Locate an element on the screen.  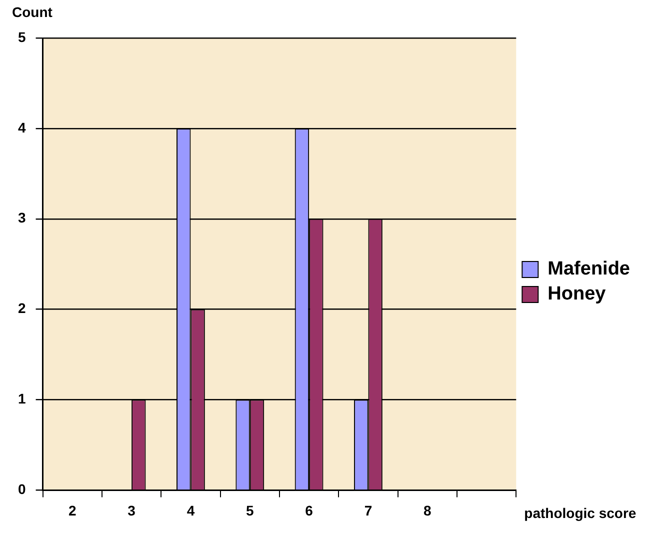
y-tick-label: 5 is located at coordinates (22, 36).